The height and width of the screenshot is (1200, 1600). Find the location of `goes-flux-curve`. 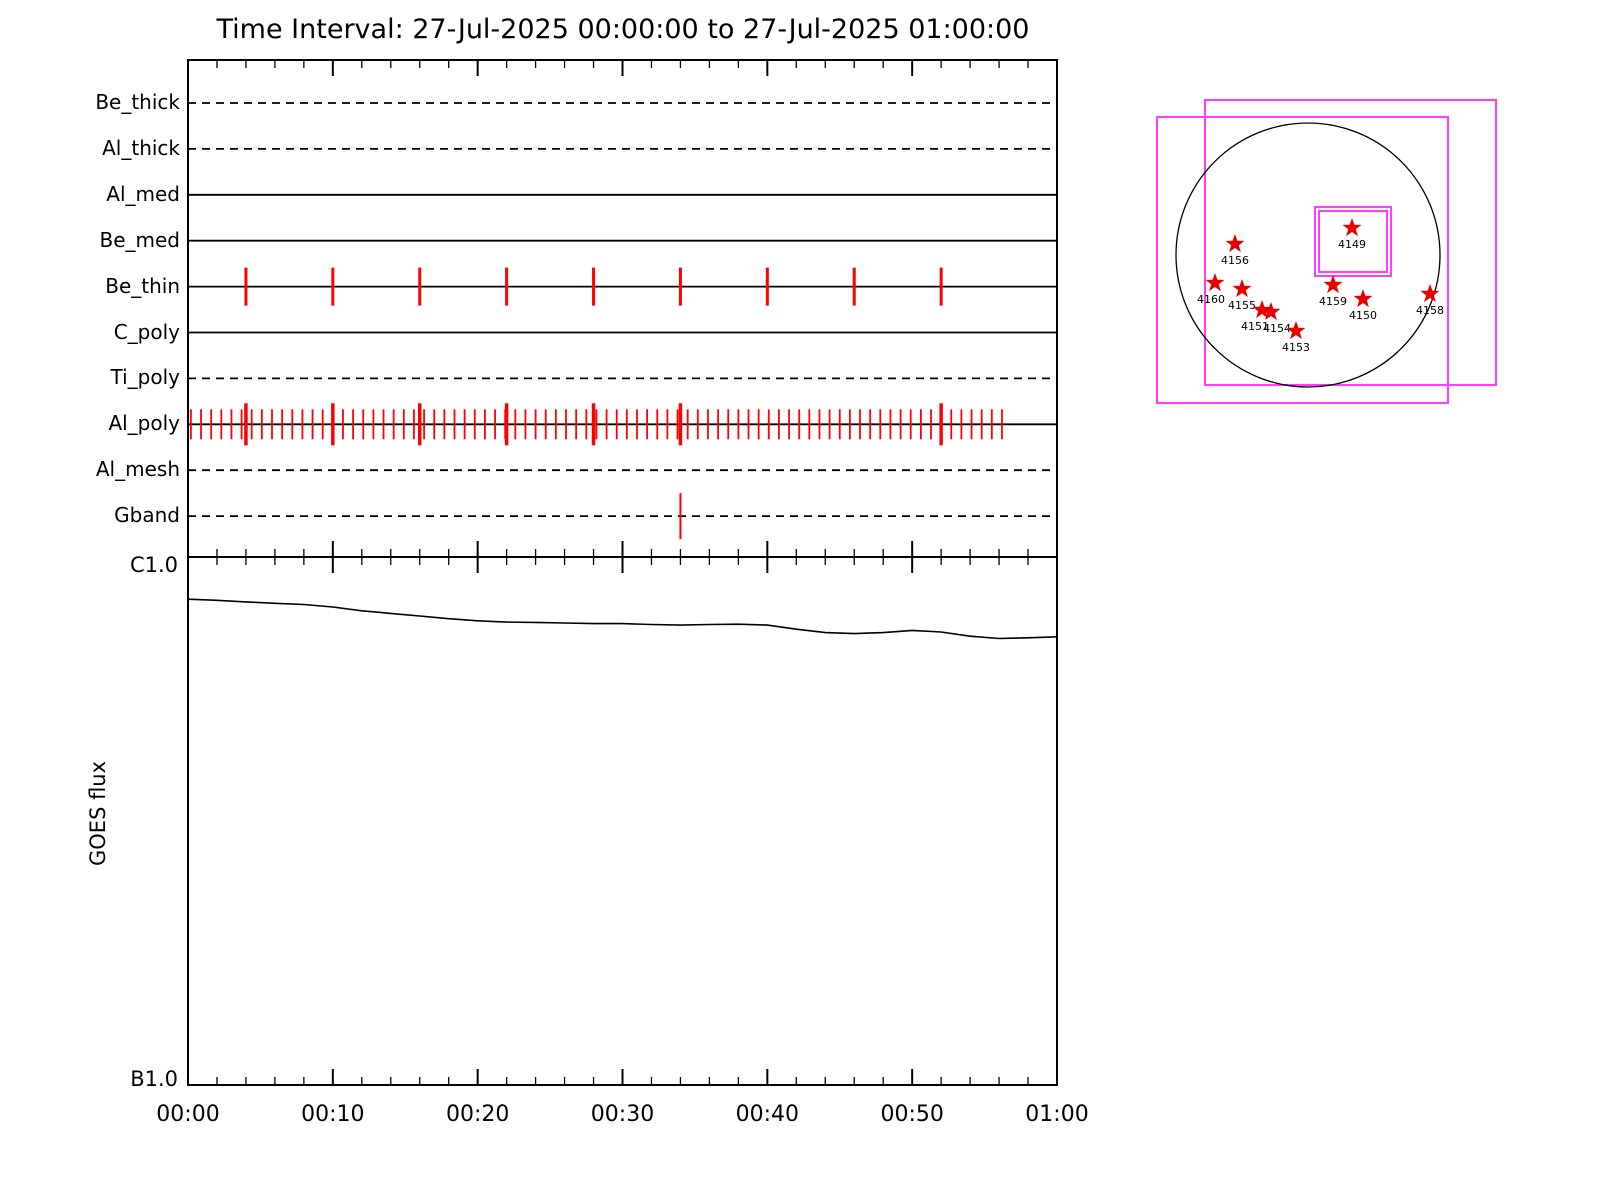

goes-flux-curve is located at coordinates (622, 619).